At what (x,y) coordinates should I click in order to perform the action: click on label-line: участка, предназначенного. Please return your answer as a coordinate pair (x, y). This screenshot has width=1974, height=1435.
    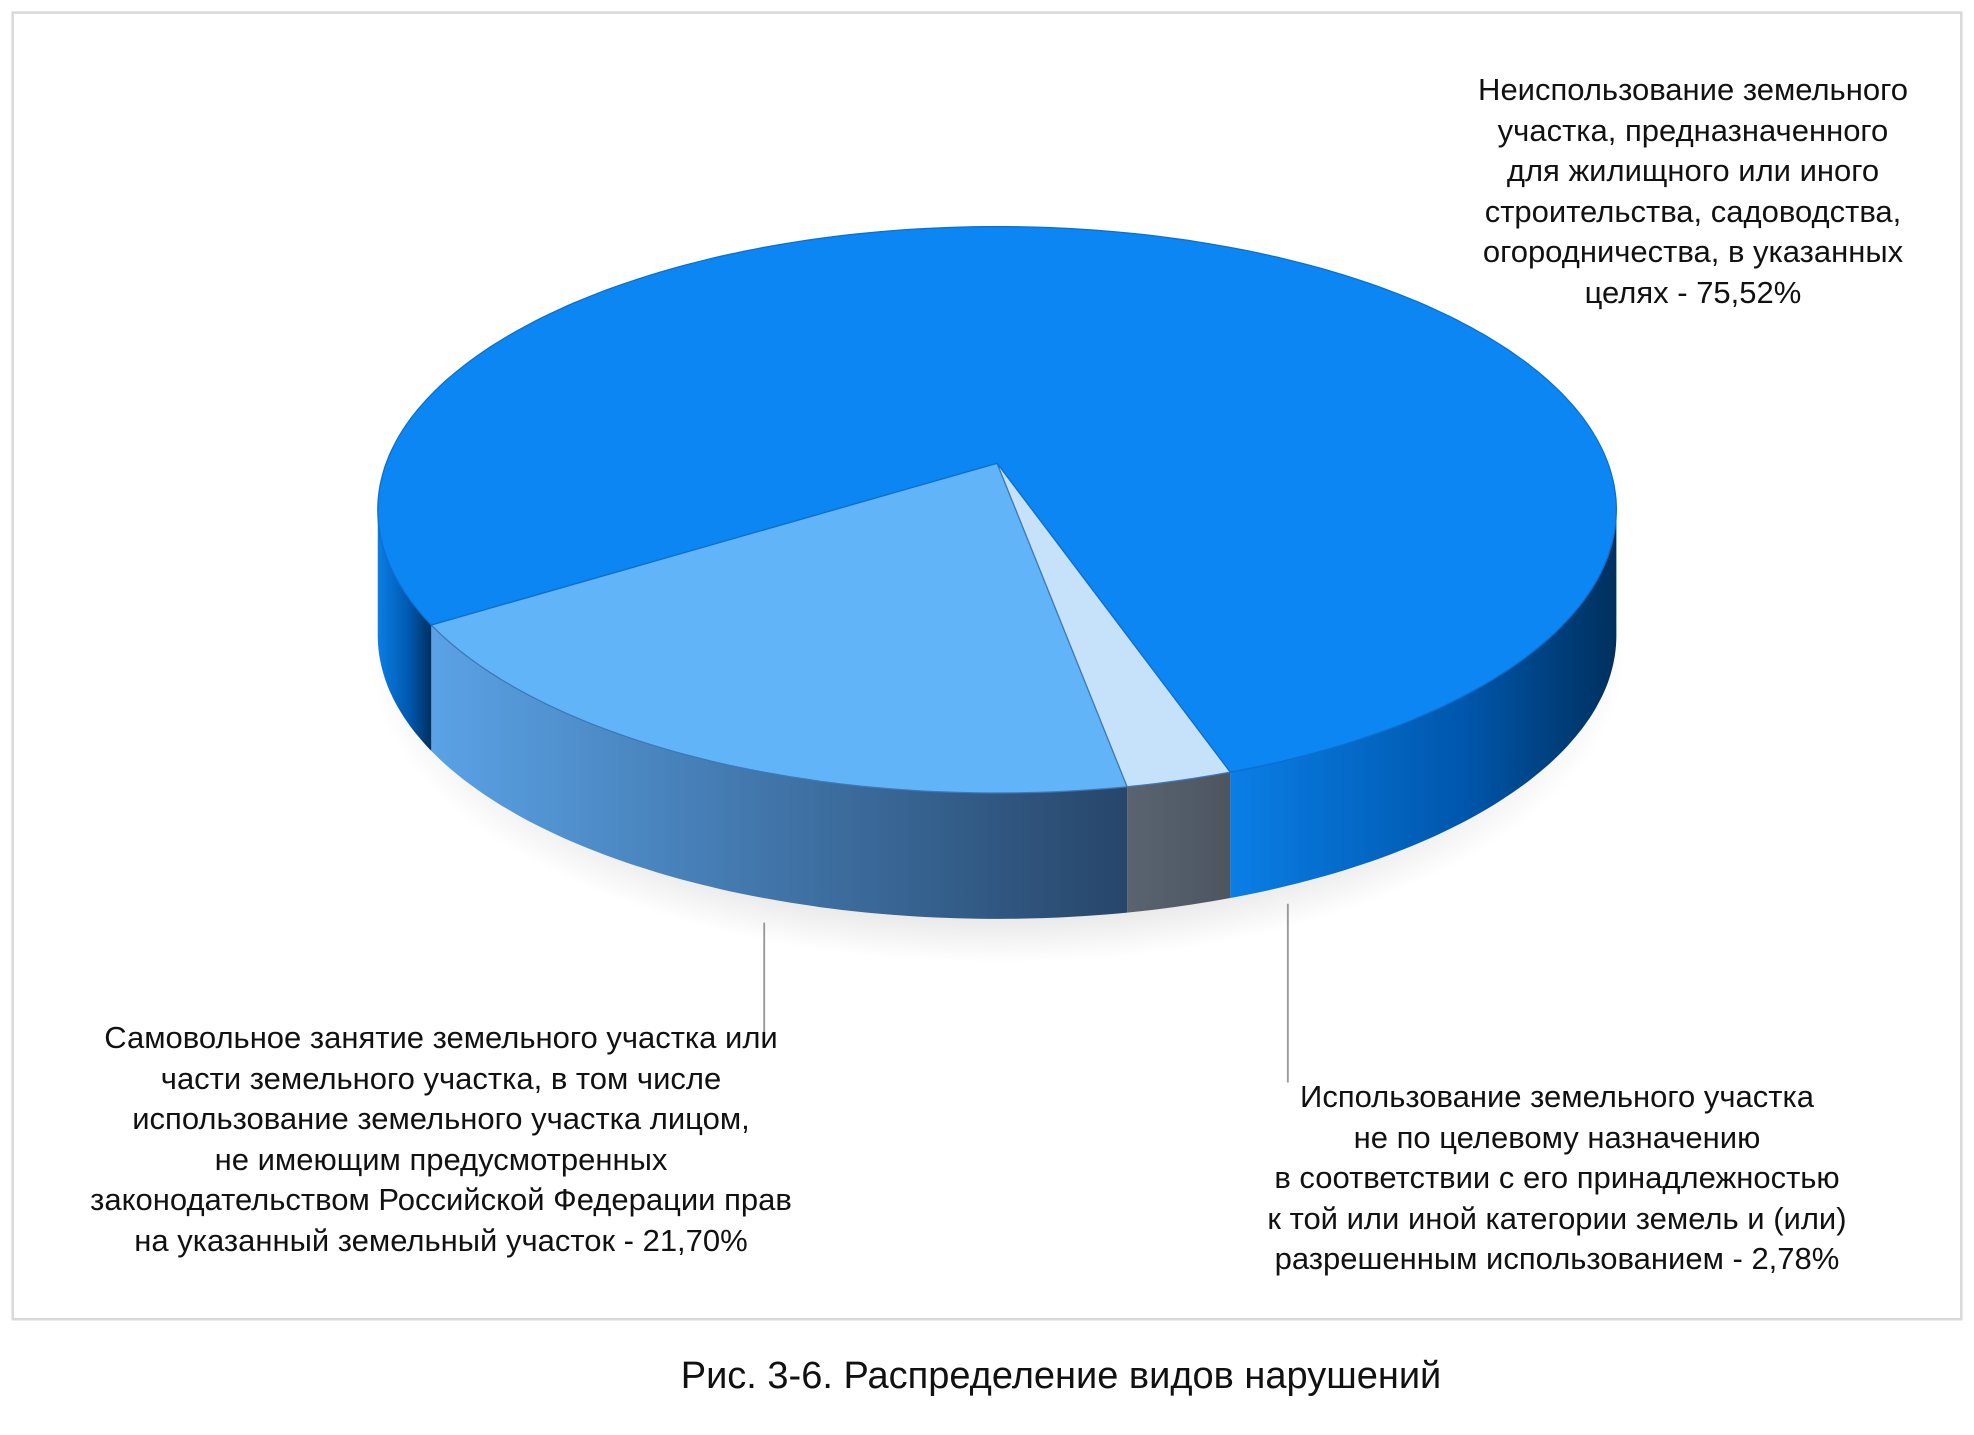
    Looking at the image, I should click on (1693, 130).